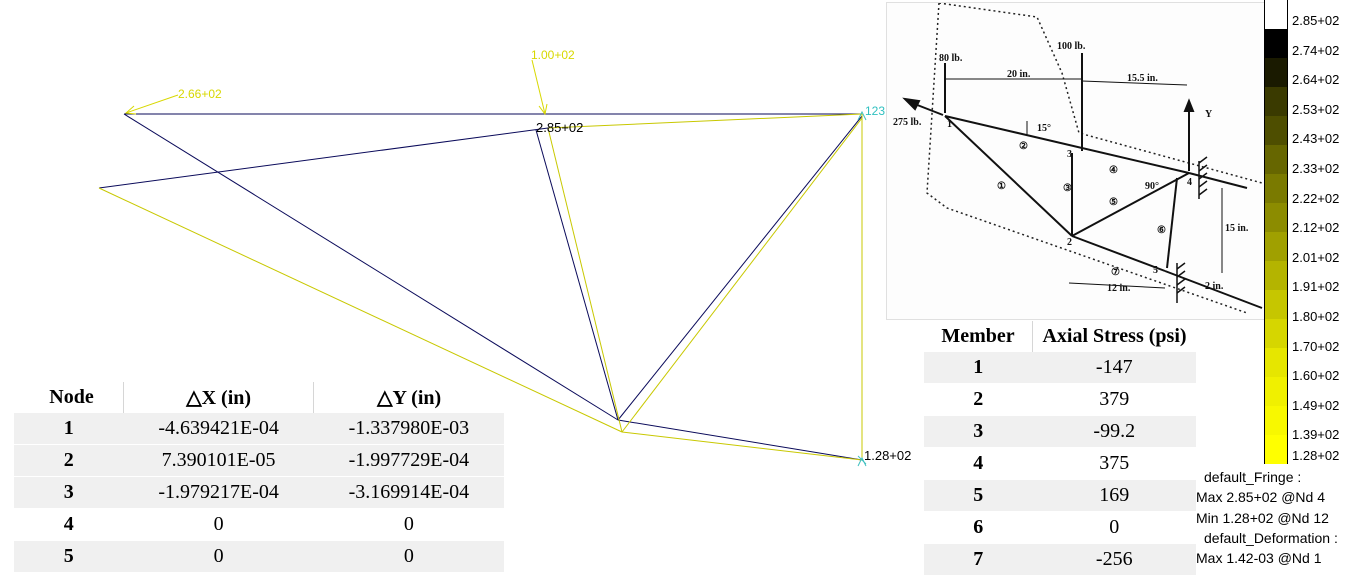  What do you see at coordinates (553, 55) in the screenshot?
I see `force-label-top: 1.00+02` at bounding box center [553, 55].